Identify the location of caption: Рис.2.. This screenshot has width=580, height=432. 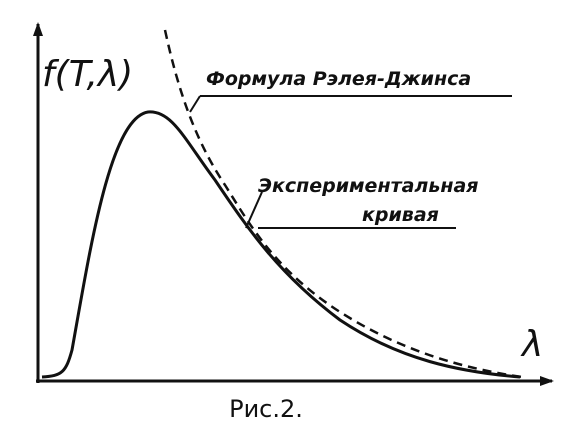
(266, 409).